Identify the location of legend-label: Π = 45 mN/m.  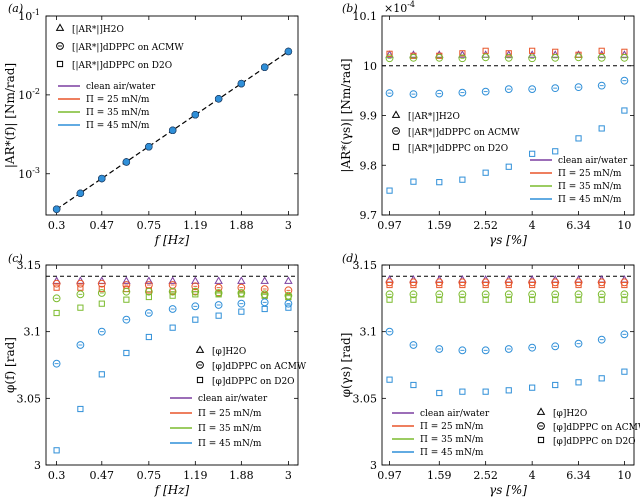
(118, 126).